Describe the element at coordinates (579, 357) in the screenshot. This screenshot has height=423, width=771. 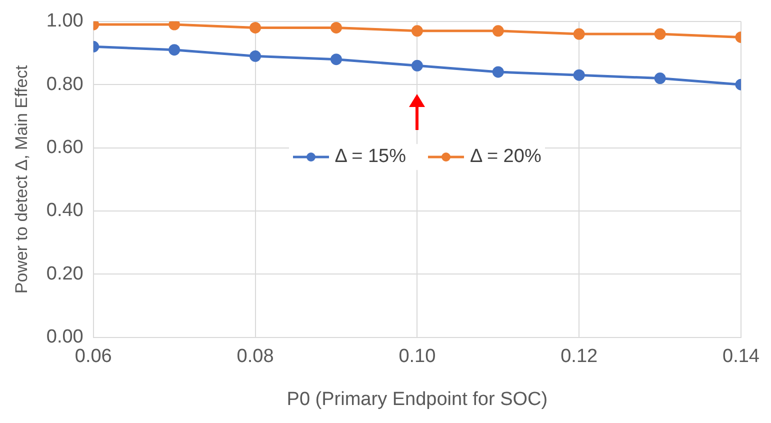
I see `x-tick-label: 0.12` at that location.